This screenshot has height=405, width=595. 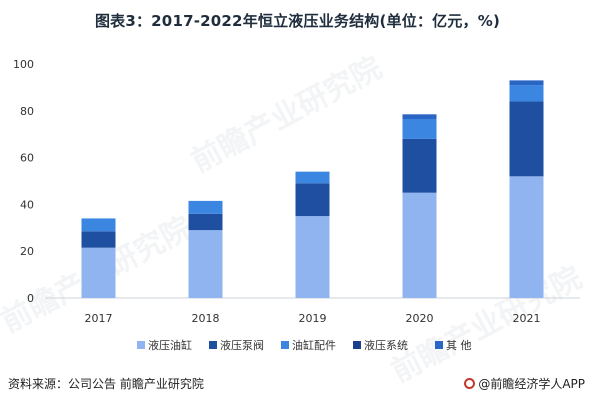 What do you see at coordinates (314, 345) in the screenshot?
I see `legend-label: 油缸配件` at bounding box center [314, 345].